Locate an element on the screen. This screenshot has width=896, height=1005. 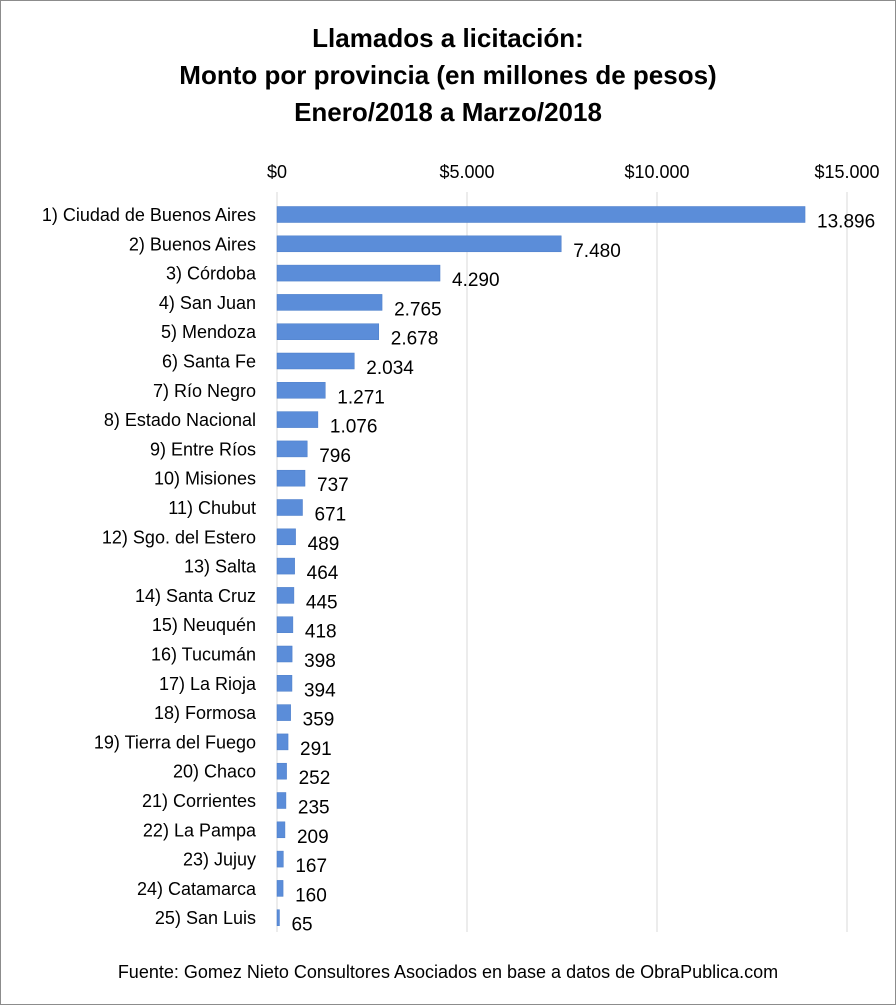
data-label-14: 445 is located at coordinates (322, 602).